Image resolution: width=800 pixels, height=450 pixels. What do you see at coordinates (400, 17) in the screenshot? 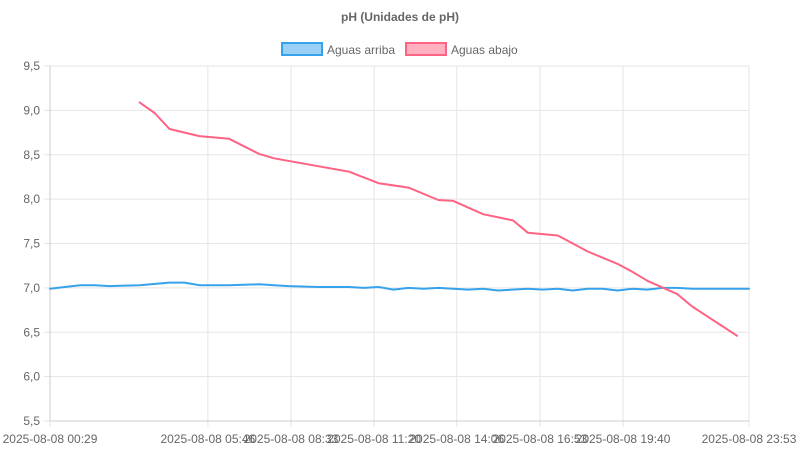
I see `chart-title: pH (Unidades de pH)` at bounding box center [400, 17].